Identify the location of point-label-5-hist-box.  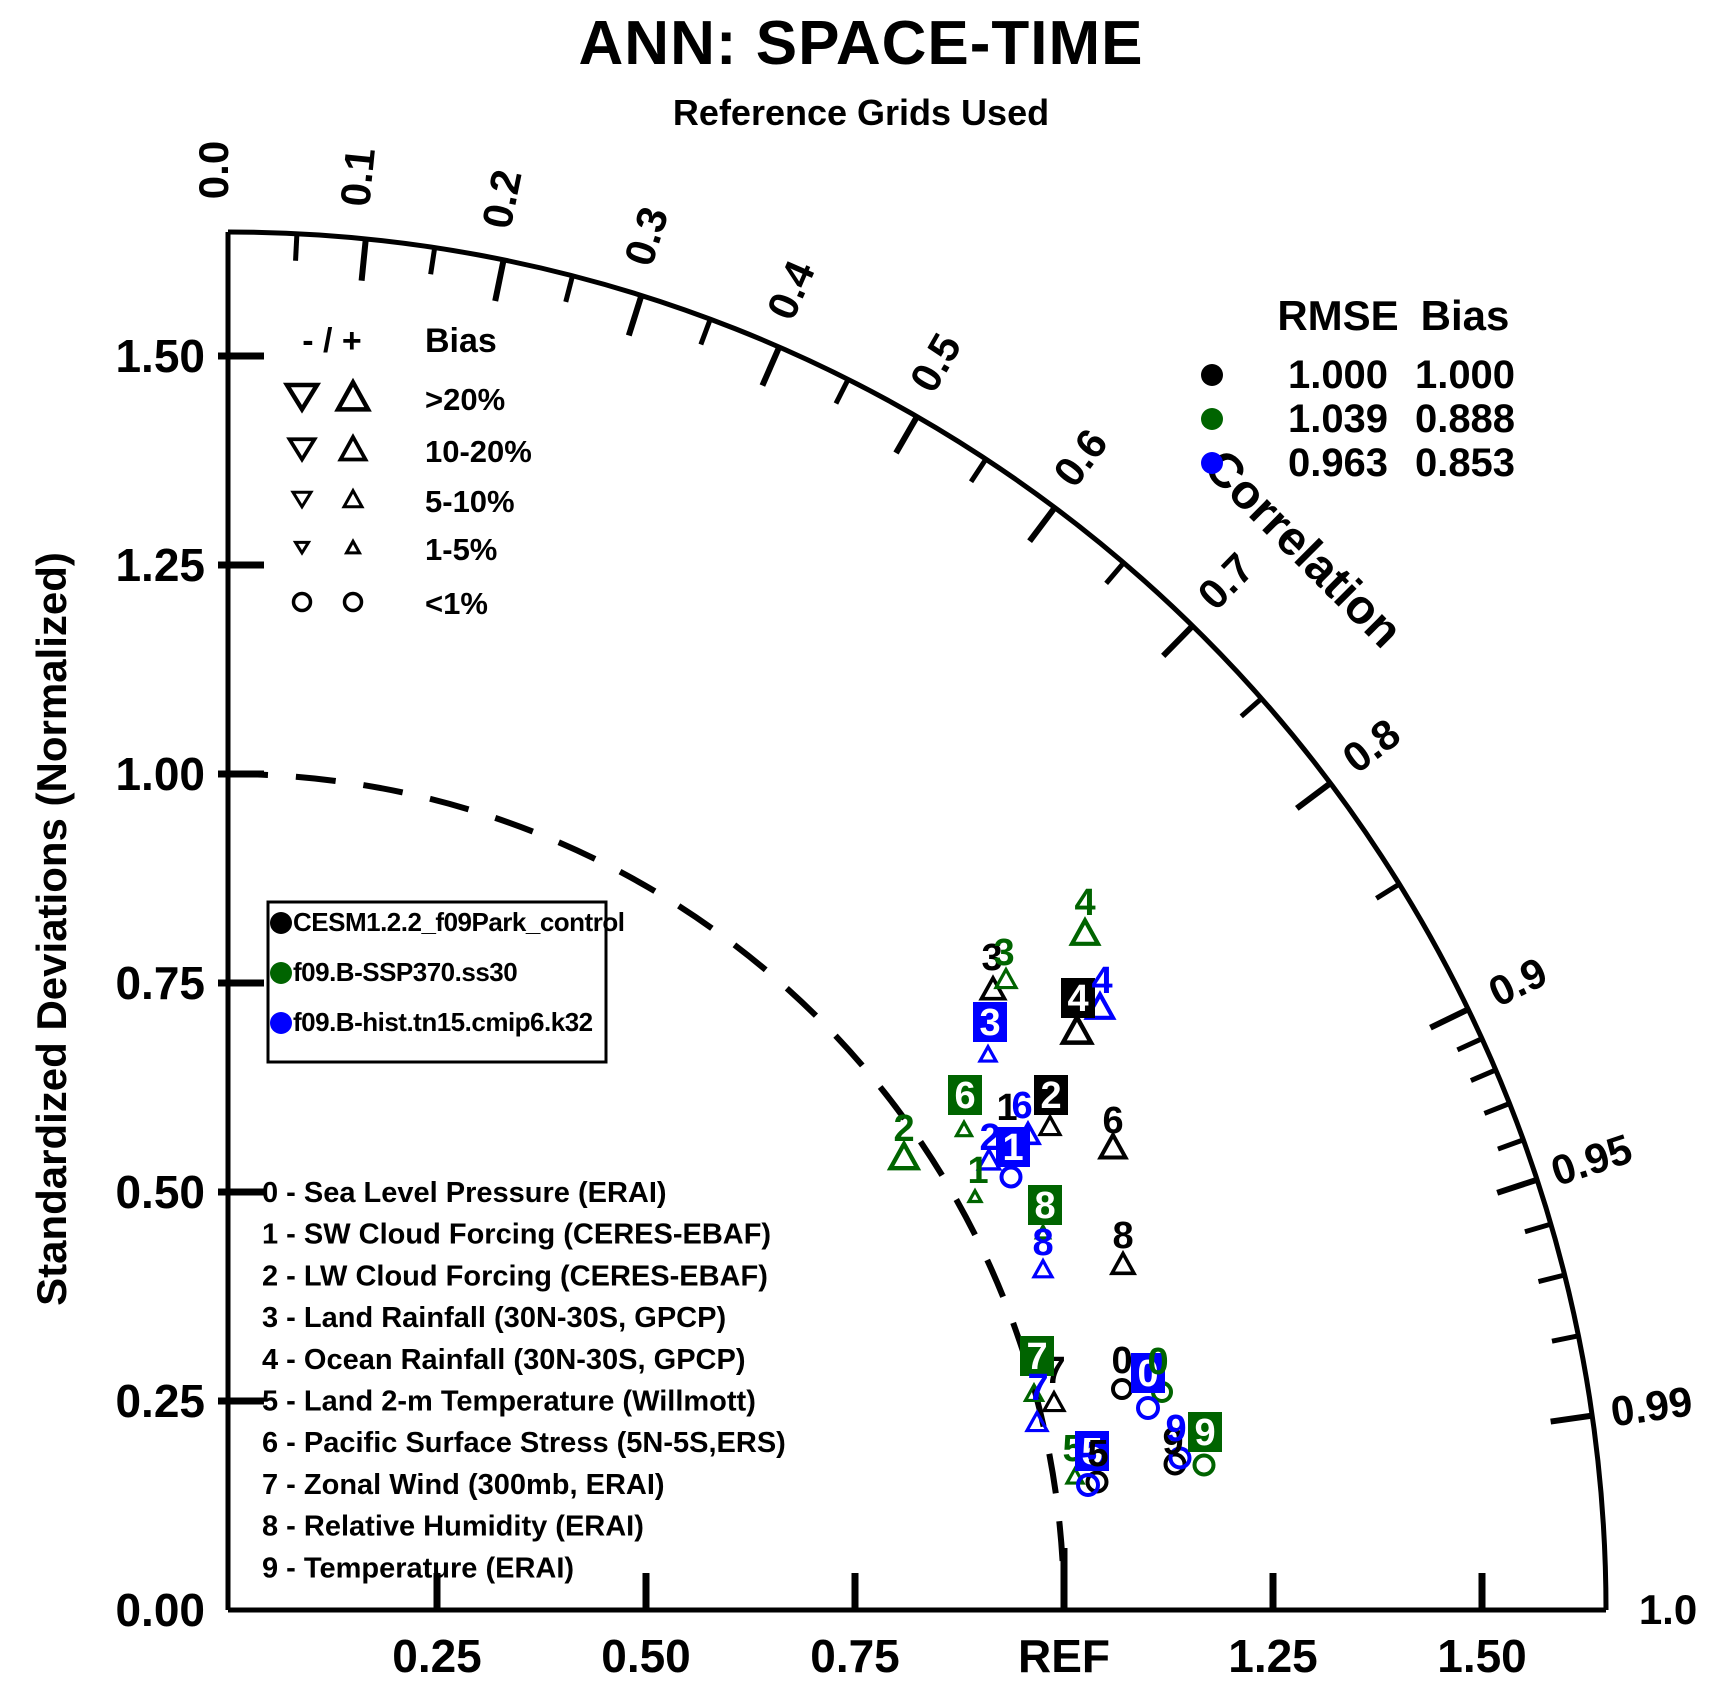
(1092, 1451).